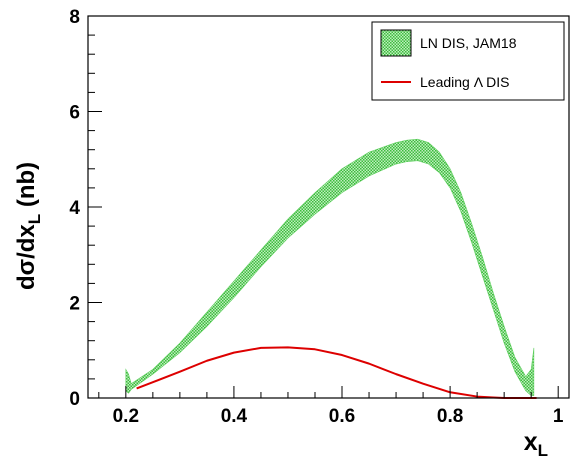 The height and width of the screenshot is (456, 573). I want to click on x-axis: 0.2 0.4 0.6 0.8 1, so click(331, 406).